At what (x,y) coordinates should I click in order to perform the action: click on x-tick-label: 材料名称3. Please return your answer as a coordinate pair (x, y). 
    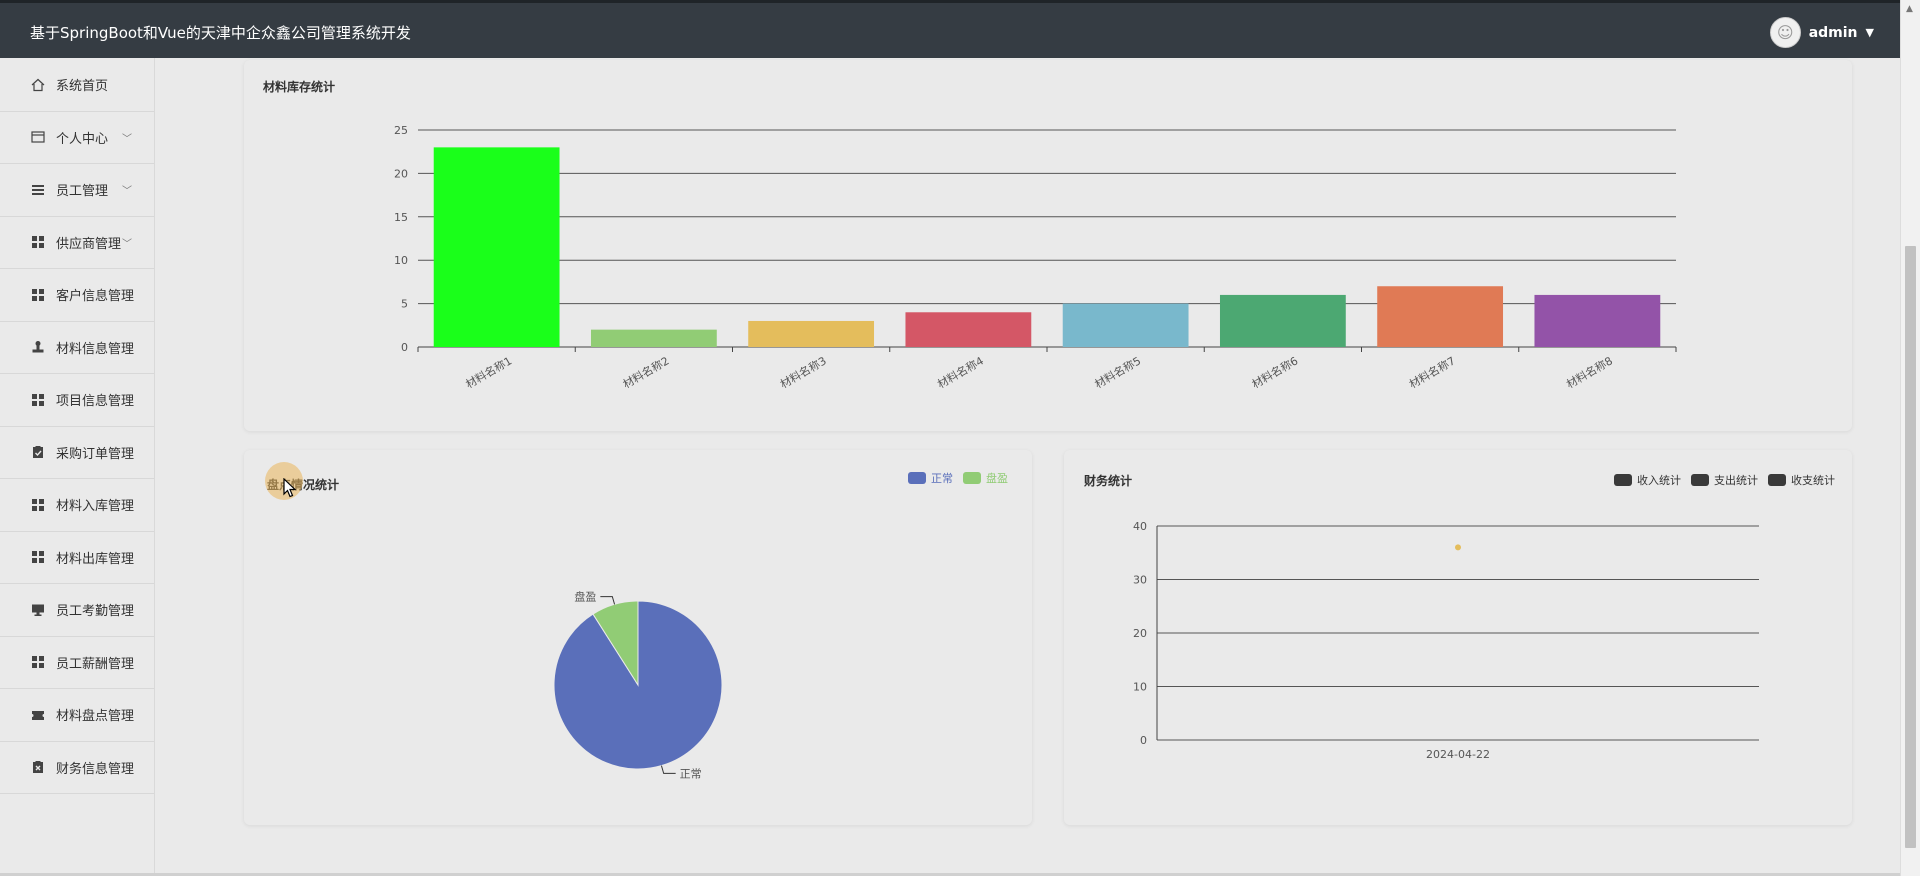
    Looking at the image, I should click on (802, 372).